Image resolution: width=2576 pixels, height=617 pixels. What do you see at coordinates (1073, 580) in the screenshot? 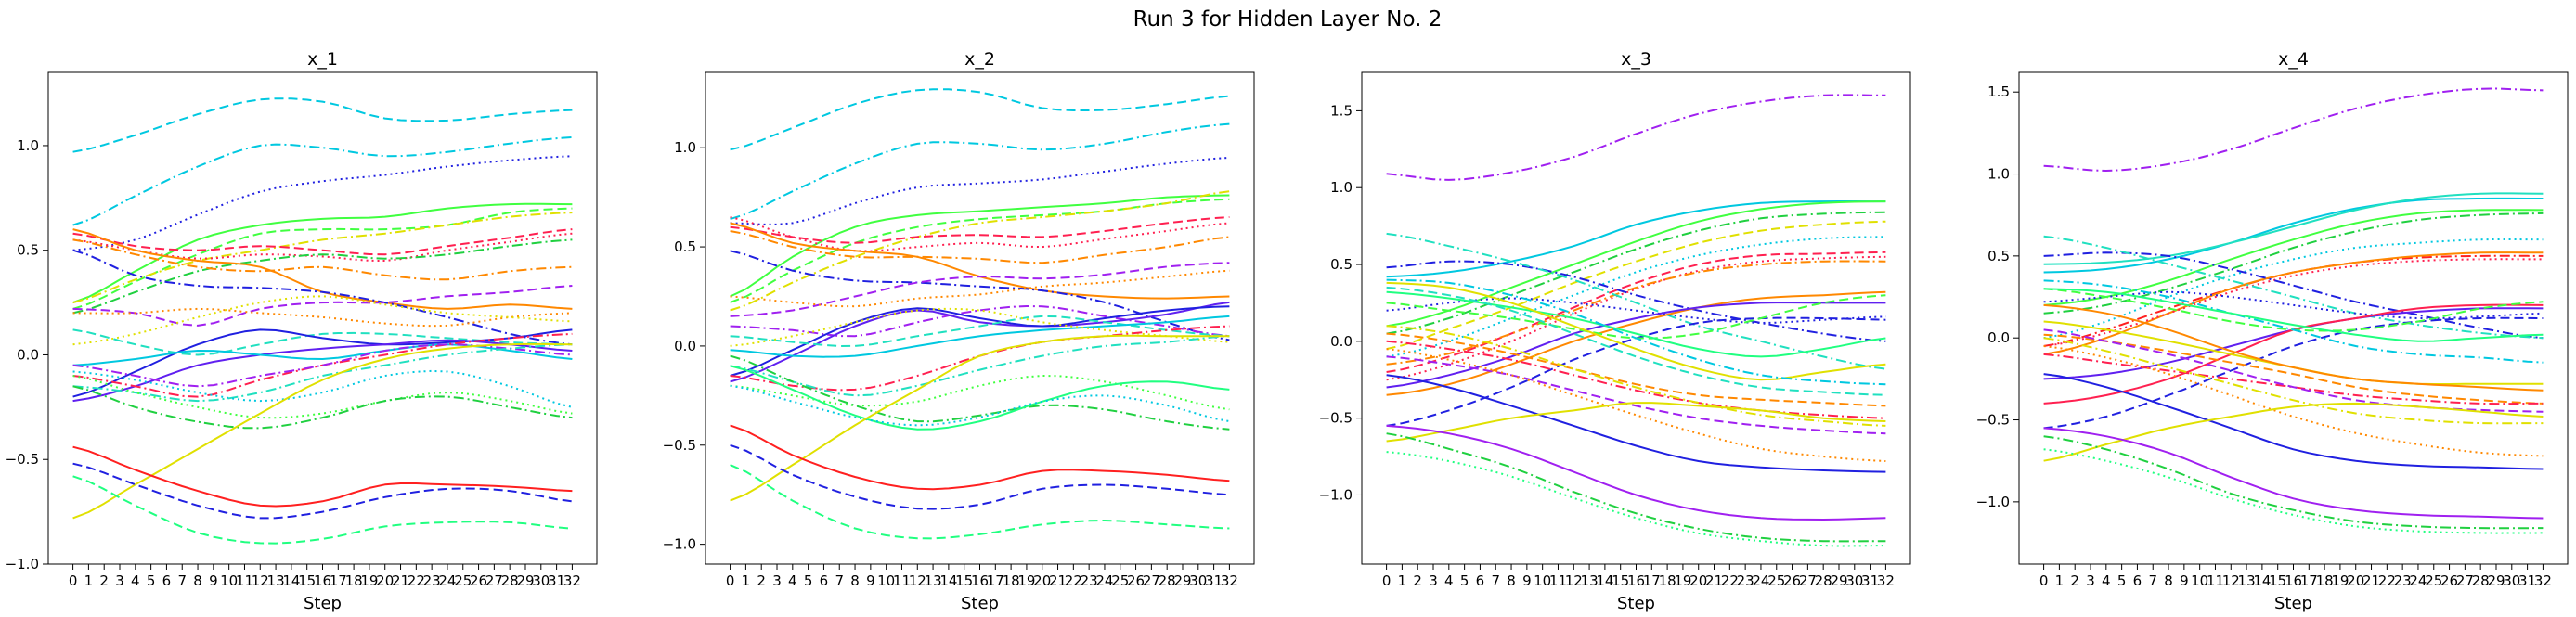
I see `x-tick-label: 22` at bounding box center [1073, 580].